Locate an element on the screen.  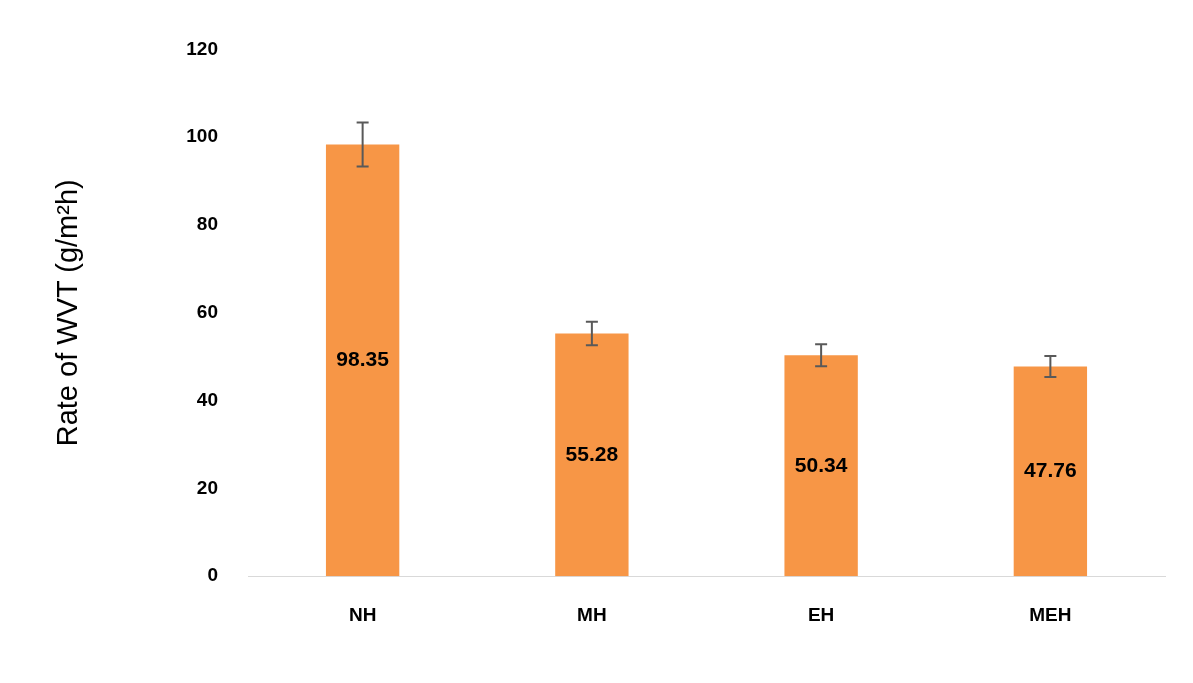
y-tick-label: 80 is located at coordinates (207, 224).